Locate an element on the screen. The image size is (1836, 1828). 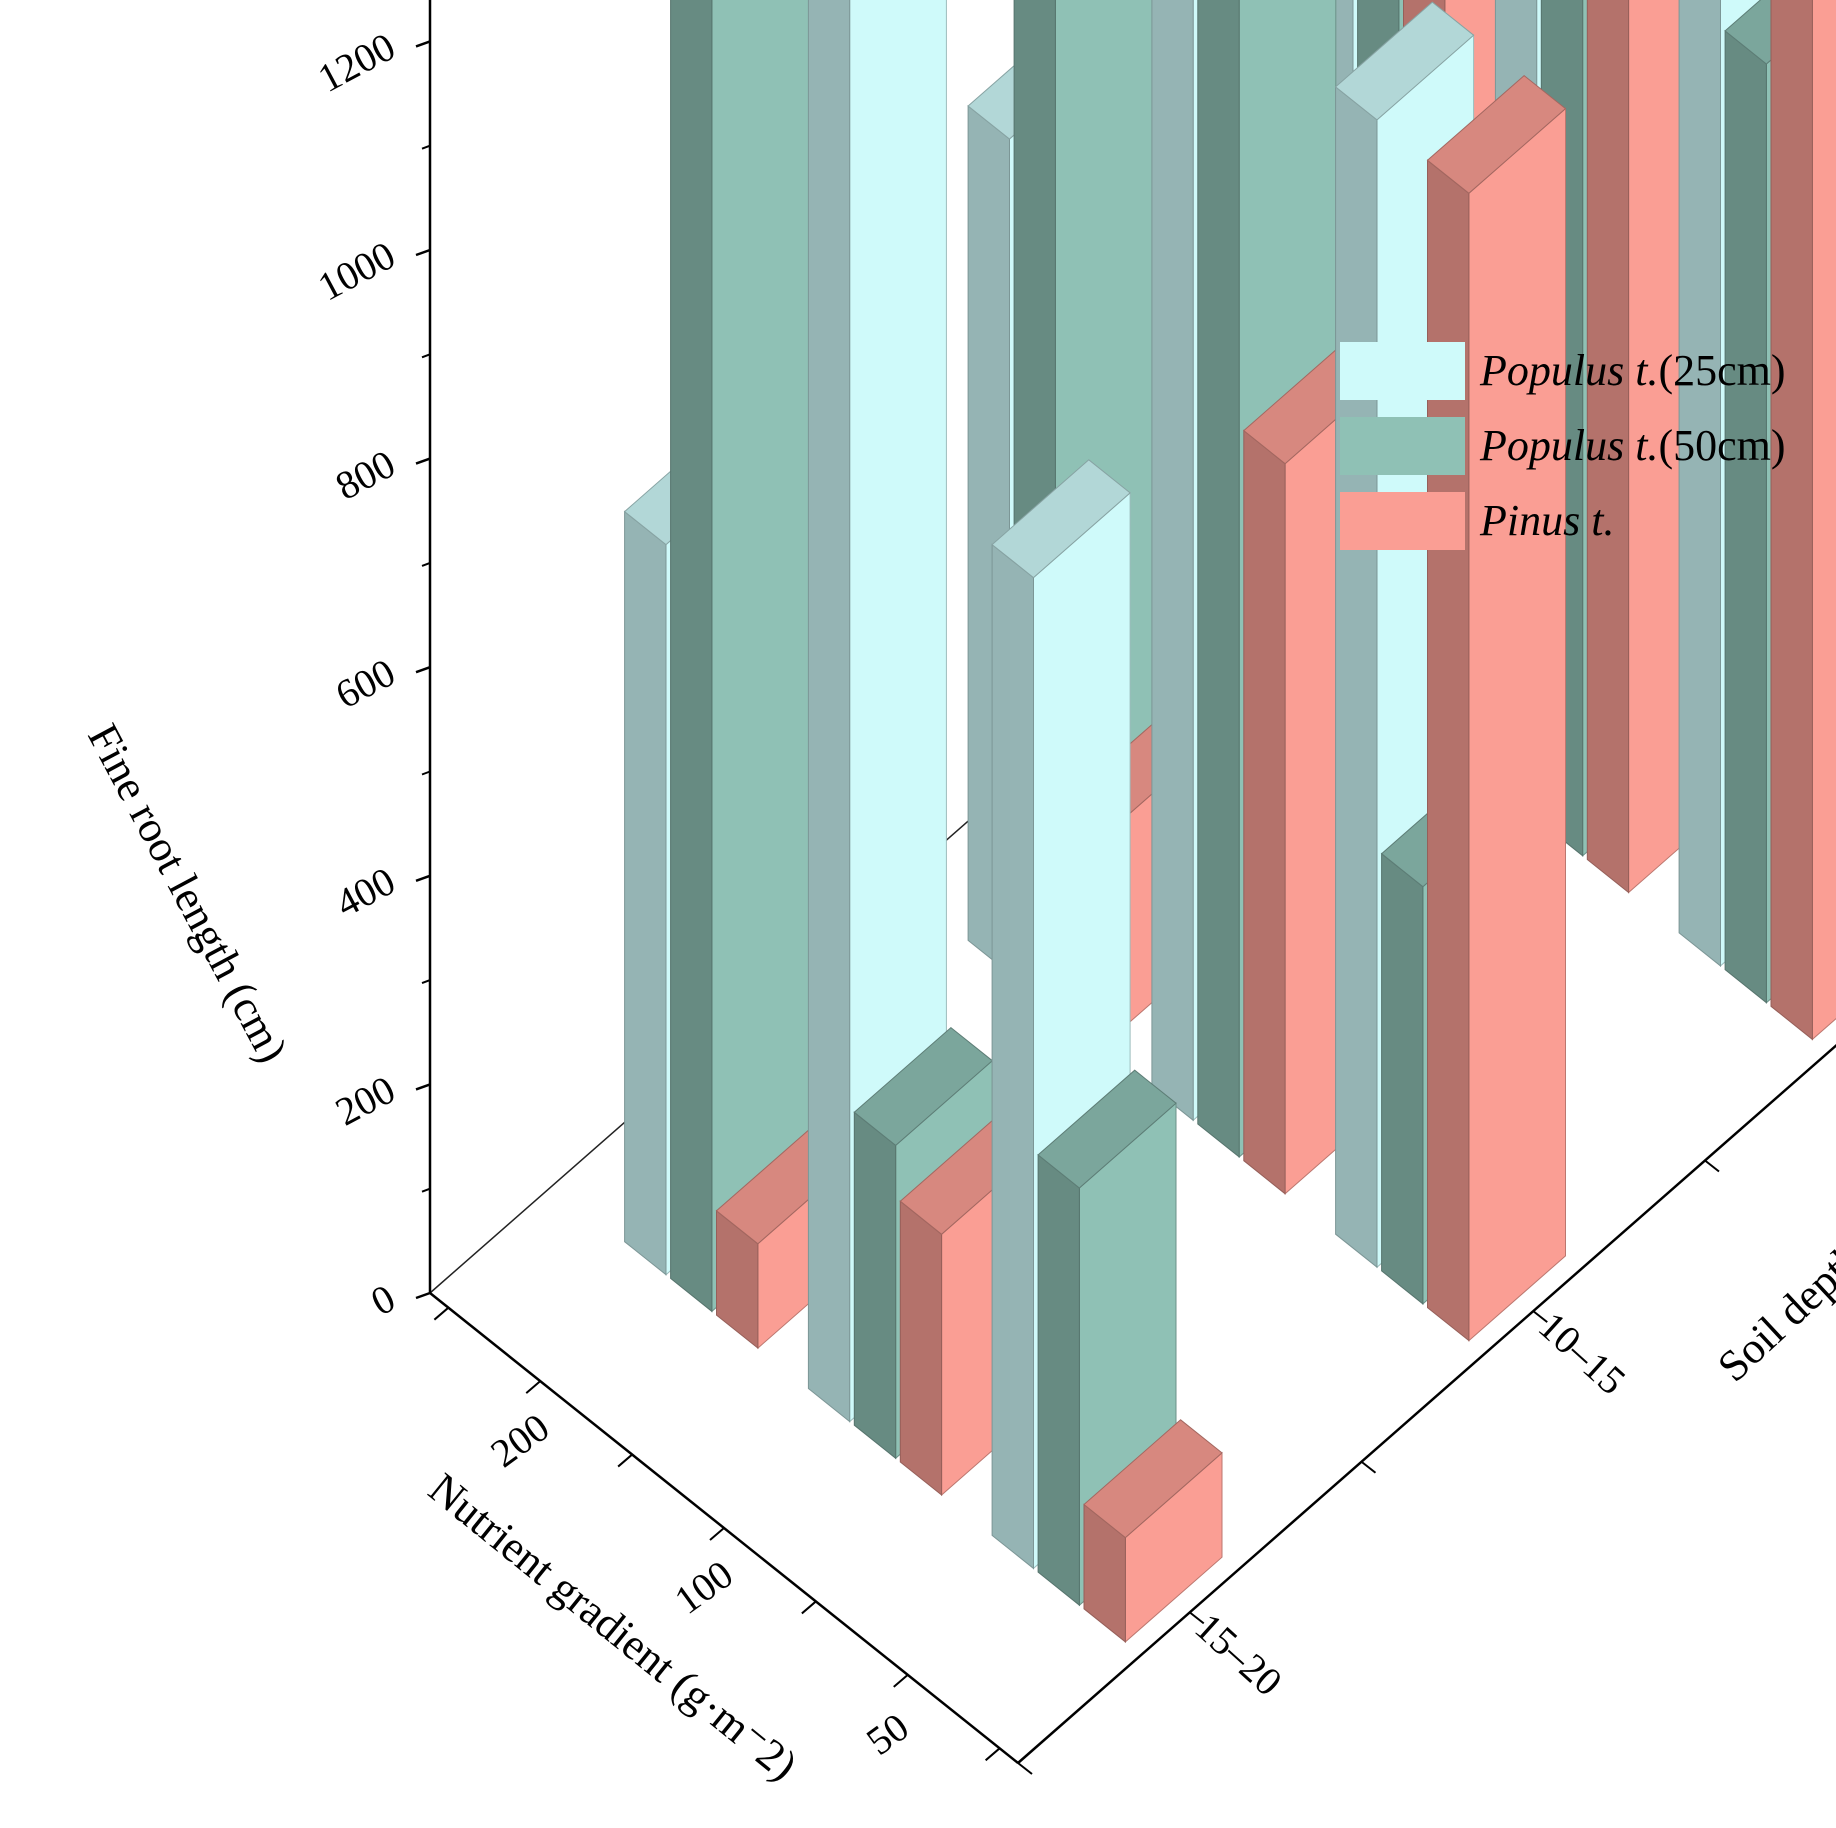
depth-axis-title: Soil depth (cm) is located at coordinates (1772, 1280).